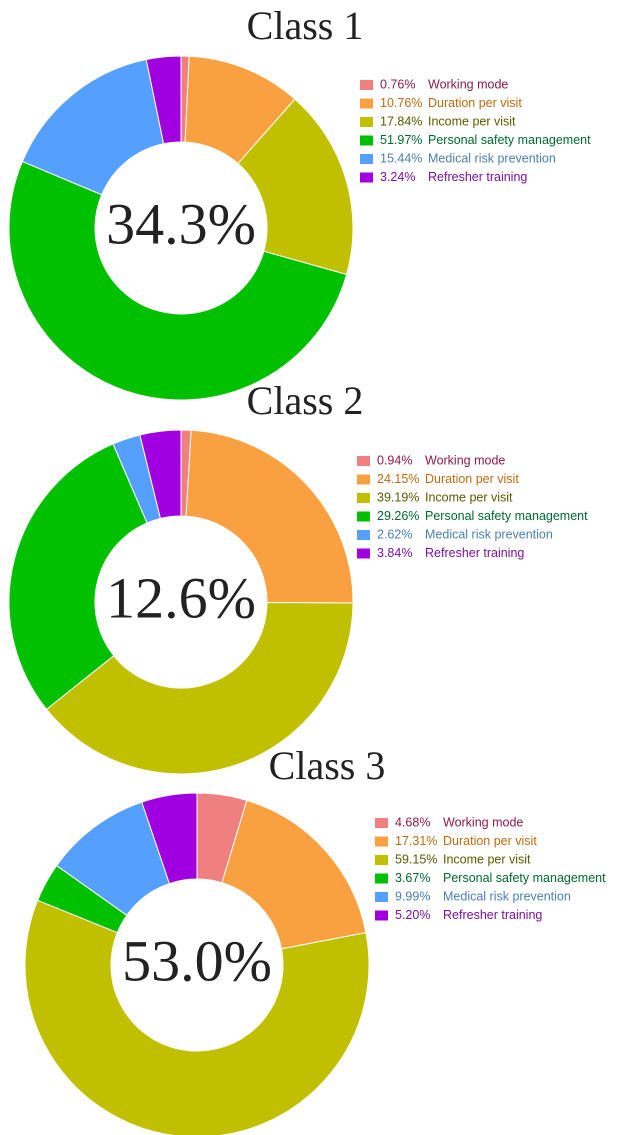 The image size is (627, 1135). What do you see at coordinates (327, 765) in the screenshot?
I see `chart-title: Class 3` at bounding box center [327, 765].